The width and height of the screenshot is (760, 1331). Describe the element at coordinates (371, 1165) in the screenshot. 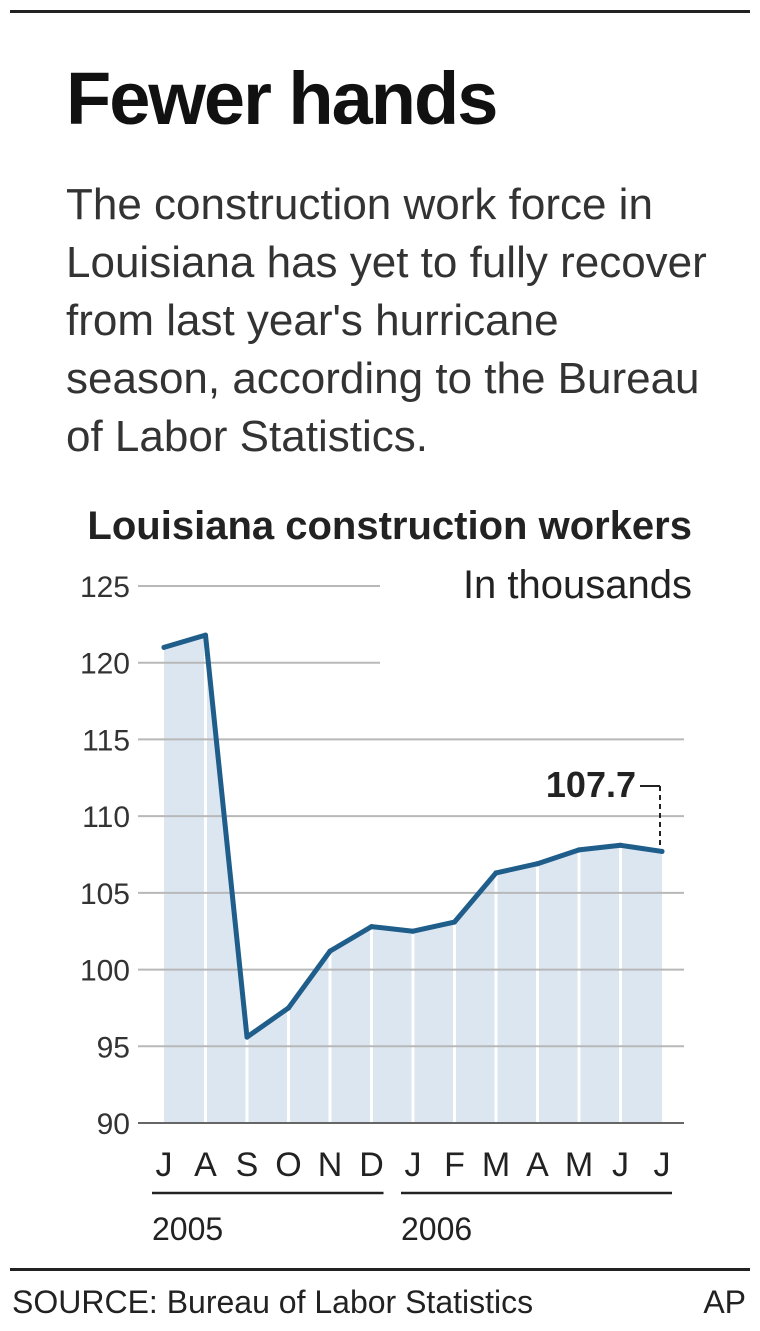

I see `x-tick-label: D` at that location.